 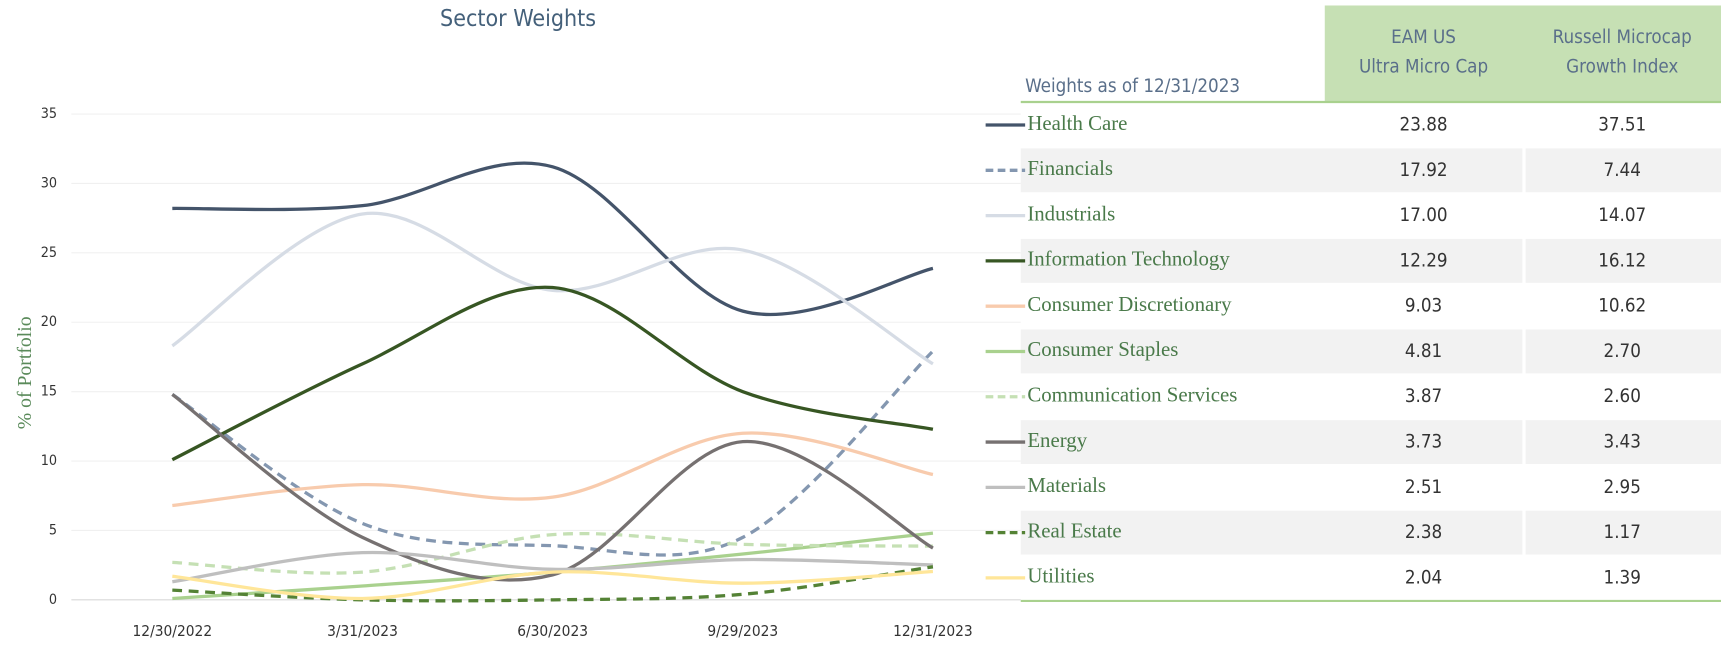 I want to click on y-tick-label: 30, so click(x=49, y=183).